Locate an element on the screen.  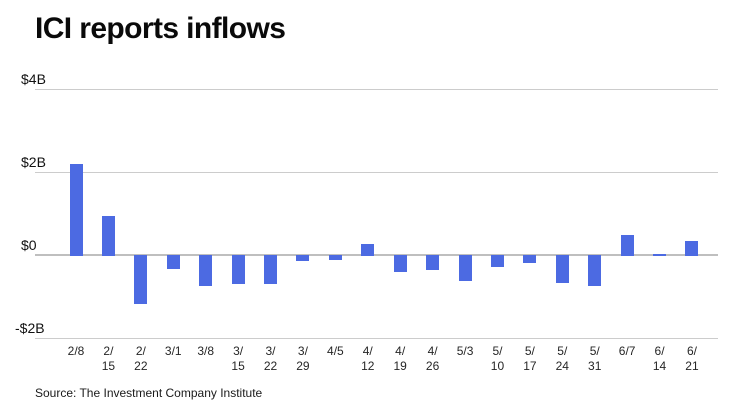
y-axis-tick-label: $4B is located at coordinates (33, 79).